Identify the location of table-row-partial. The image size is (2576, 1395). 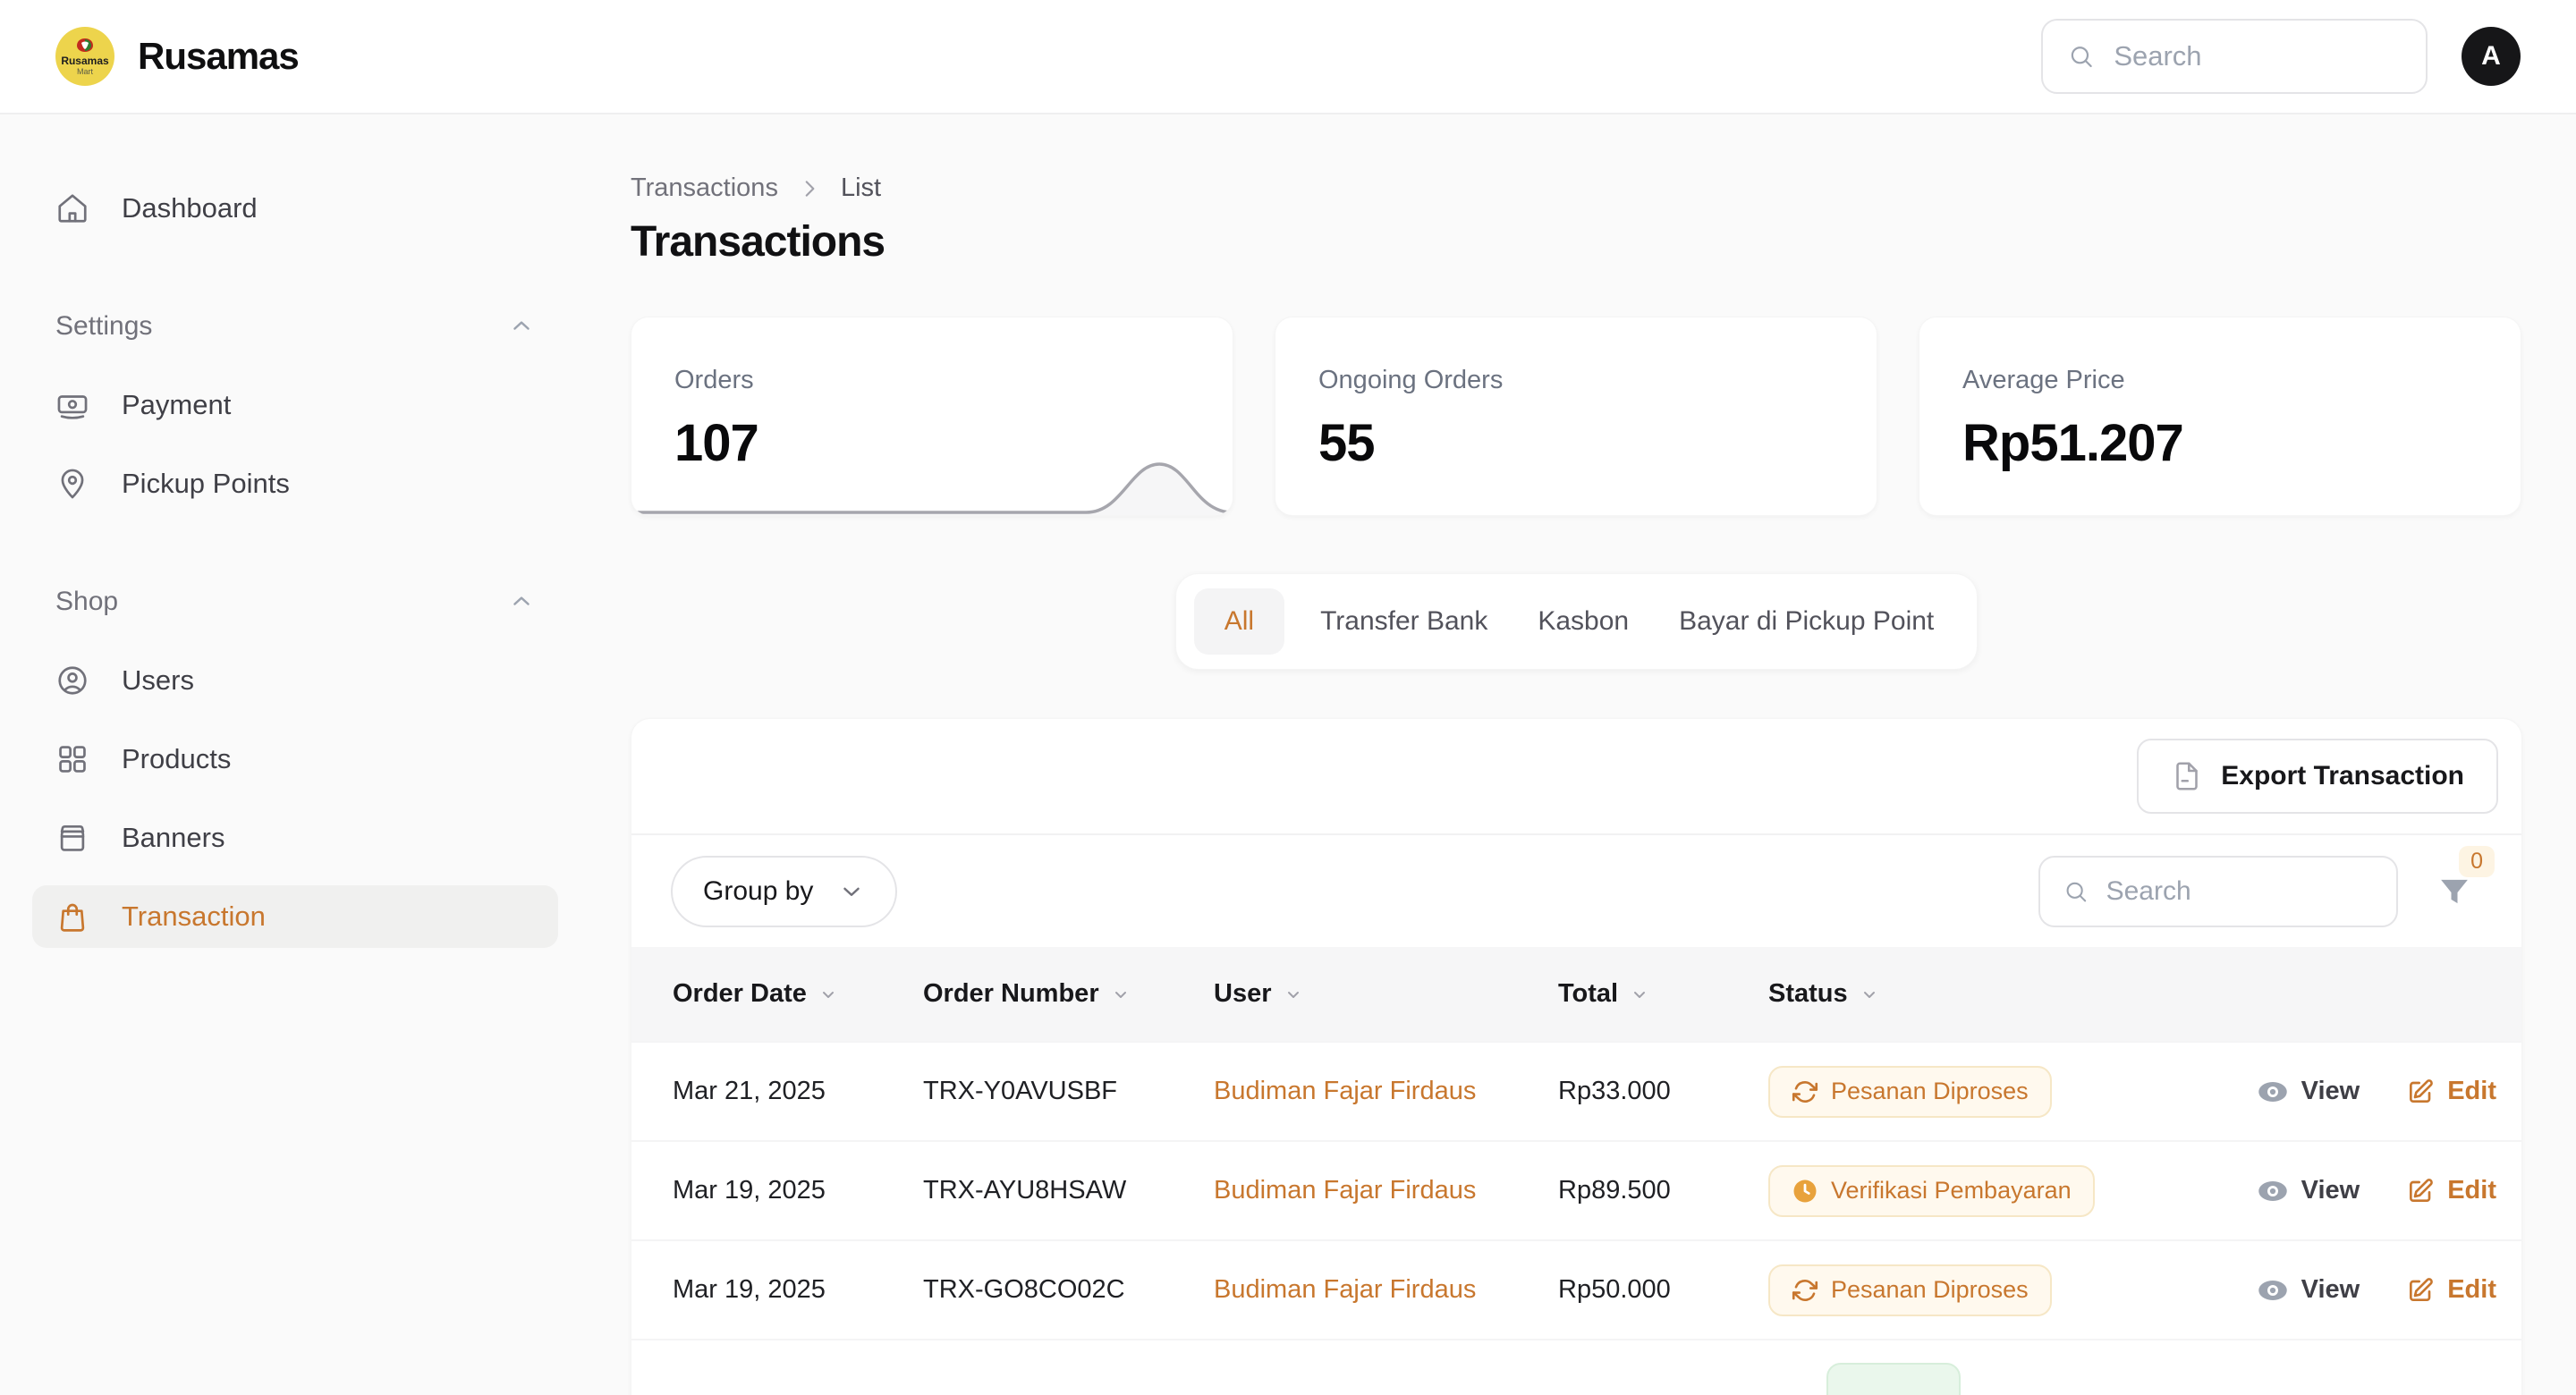
(1576, 1367).